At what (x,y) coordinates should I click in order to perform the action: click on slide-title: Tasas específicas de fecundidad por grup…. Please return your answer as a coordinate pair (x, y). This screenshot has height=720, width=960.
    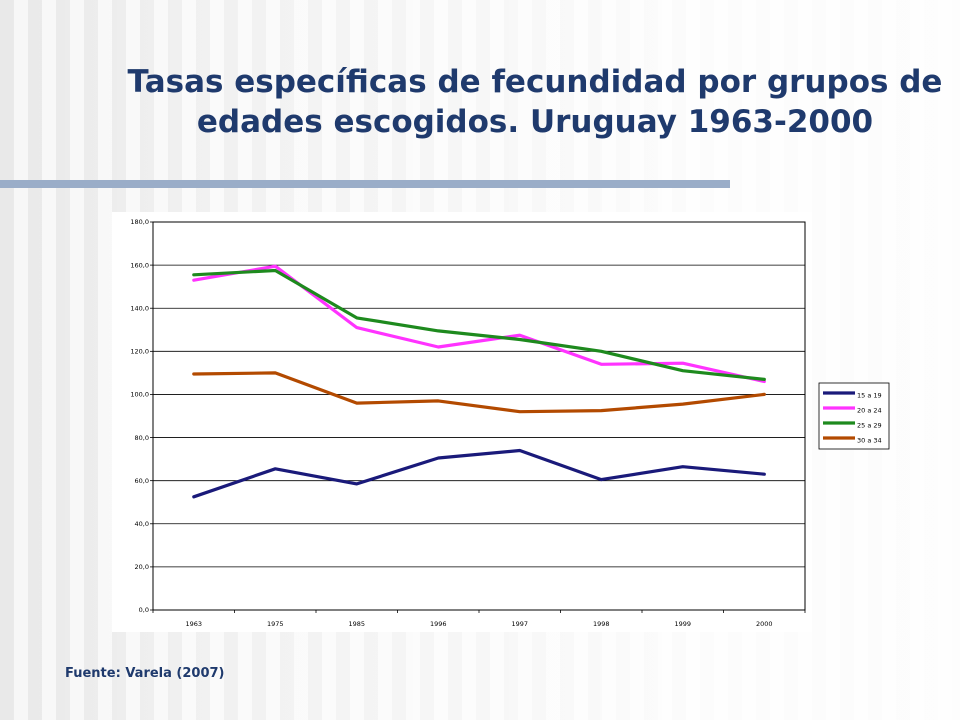
    Looking at the image, I should click on (535, 102).